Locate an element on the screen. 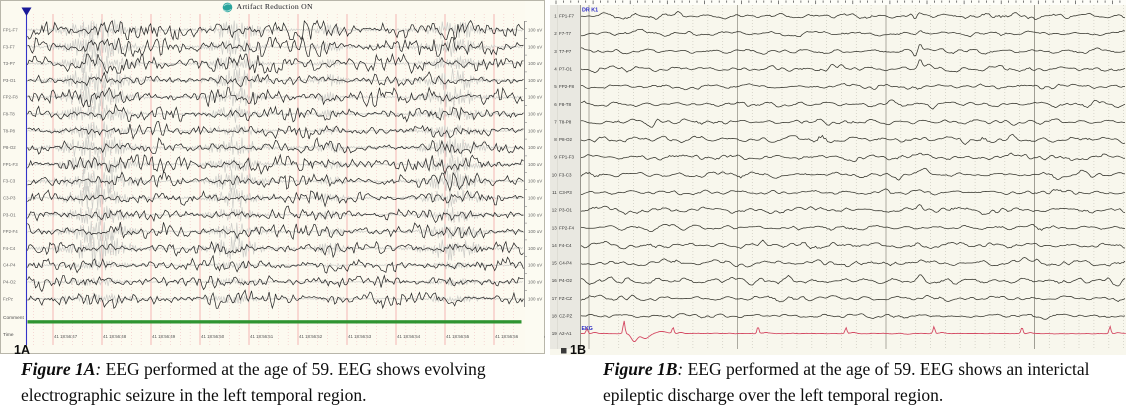 The width and height of the screenshot is (1126, 410). svg-text: 41 18:56:53 is located at coordinates (360, 336).